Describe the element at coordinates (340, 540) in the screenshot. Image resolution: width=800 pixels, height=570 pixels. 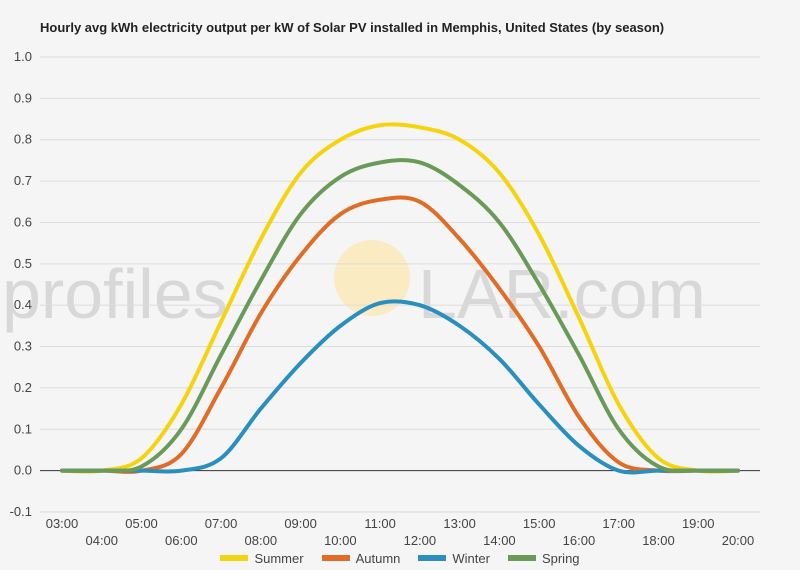
I see `x-tick-label: 10:00` at that location.